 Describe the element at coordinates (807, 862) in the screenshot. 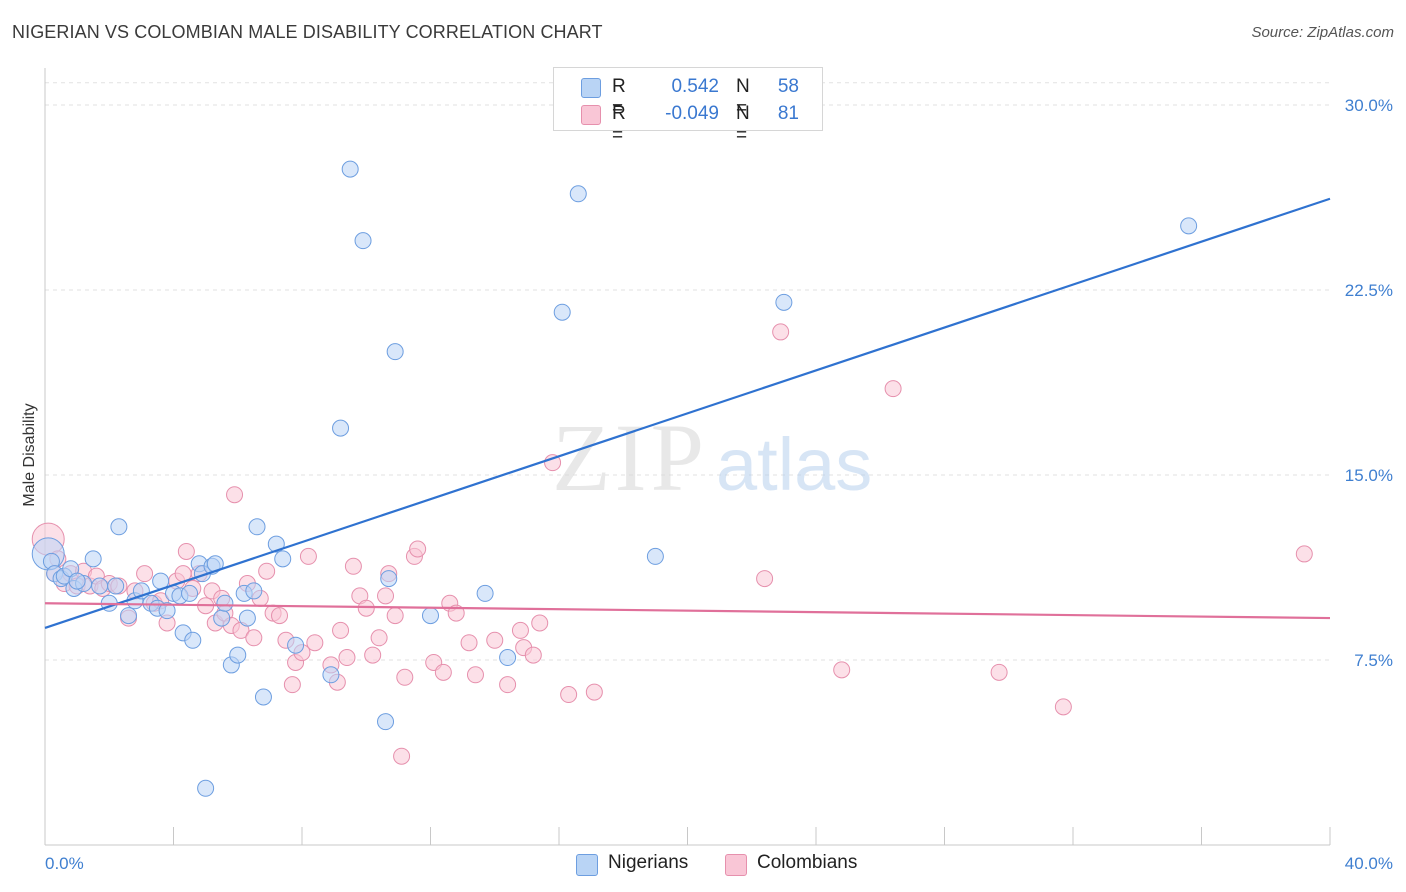

I see `colombians-legend-label: Colombians` at that location.